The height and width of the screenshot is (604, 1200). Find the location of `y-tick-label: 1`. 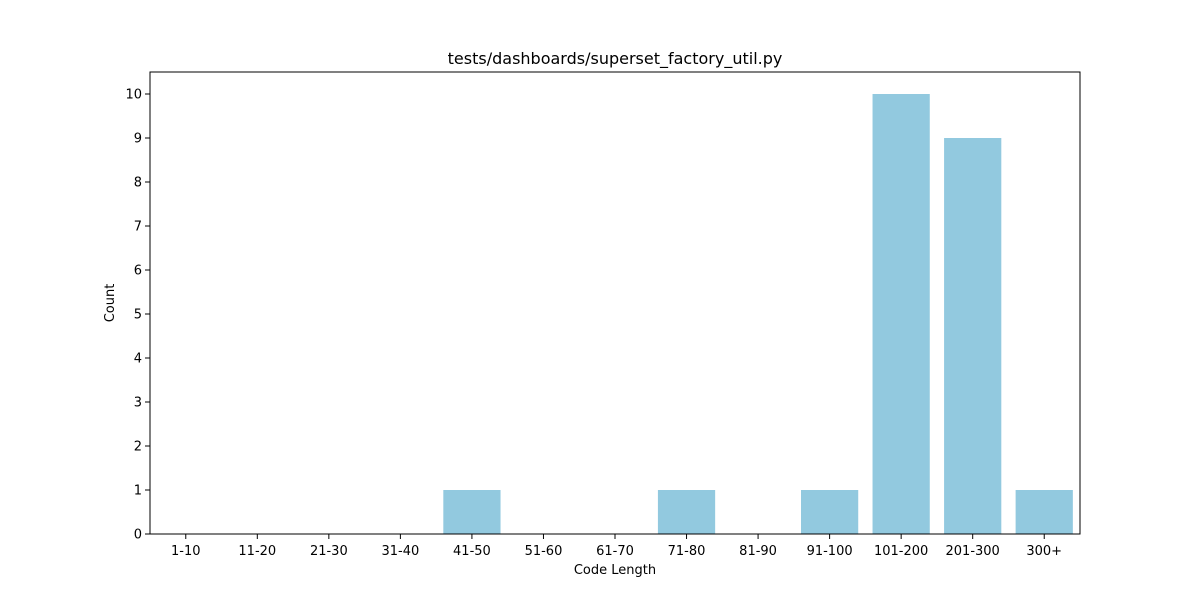

y-tick-label: 1 is located at coordinates (138, 491).